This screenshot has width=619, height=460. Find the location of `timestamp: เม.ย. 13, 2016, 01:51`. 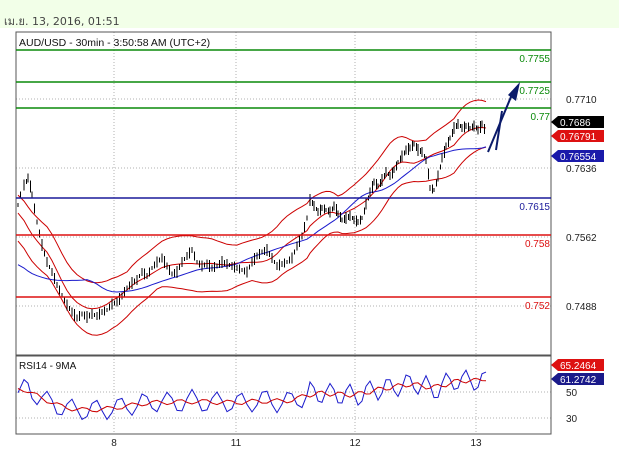

timestamp: เม.ย. 13, 2016, 01:51 is located at coordinates (62, 21).